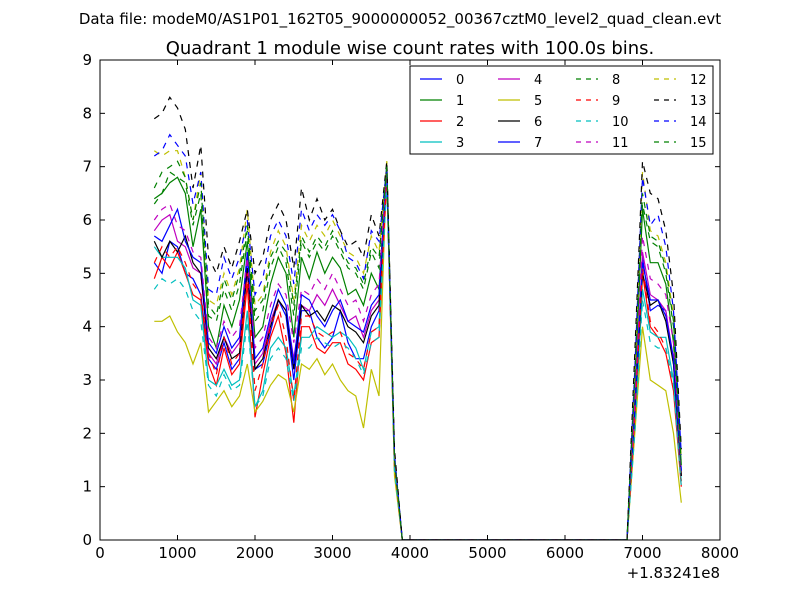 Image resolution: width=800 pixels, height=604 pixels. I want to click on legend-label-6: 6, so click(538, 122).